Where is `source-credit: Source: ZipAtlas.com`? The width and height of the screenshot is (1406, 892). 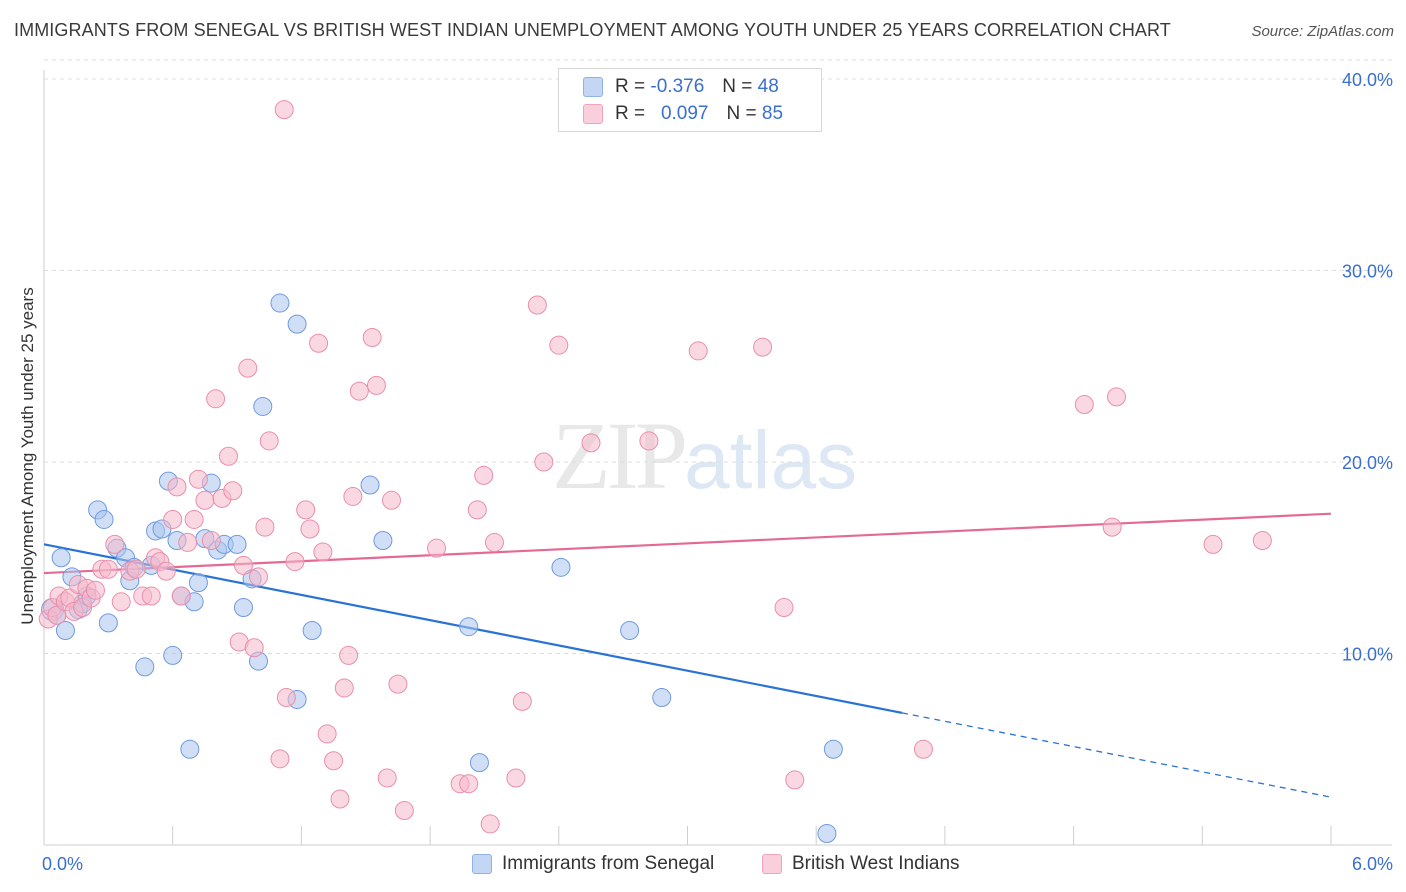 source-credit: Source: ZipAtlas.com is located at coordinates (1322, 31).